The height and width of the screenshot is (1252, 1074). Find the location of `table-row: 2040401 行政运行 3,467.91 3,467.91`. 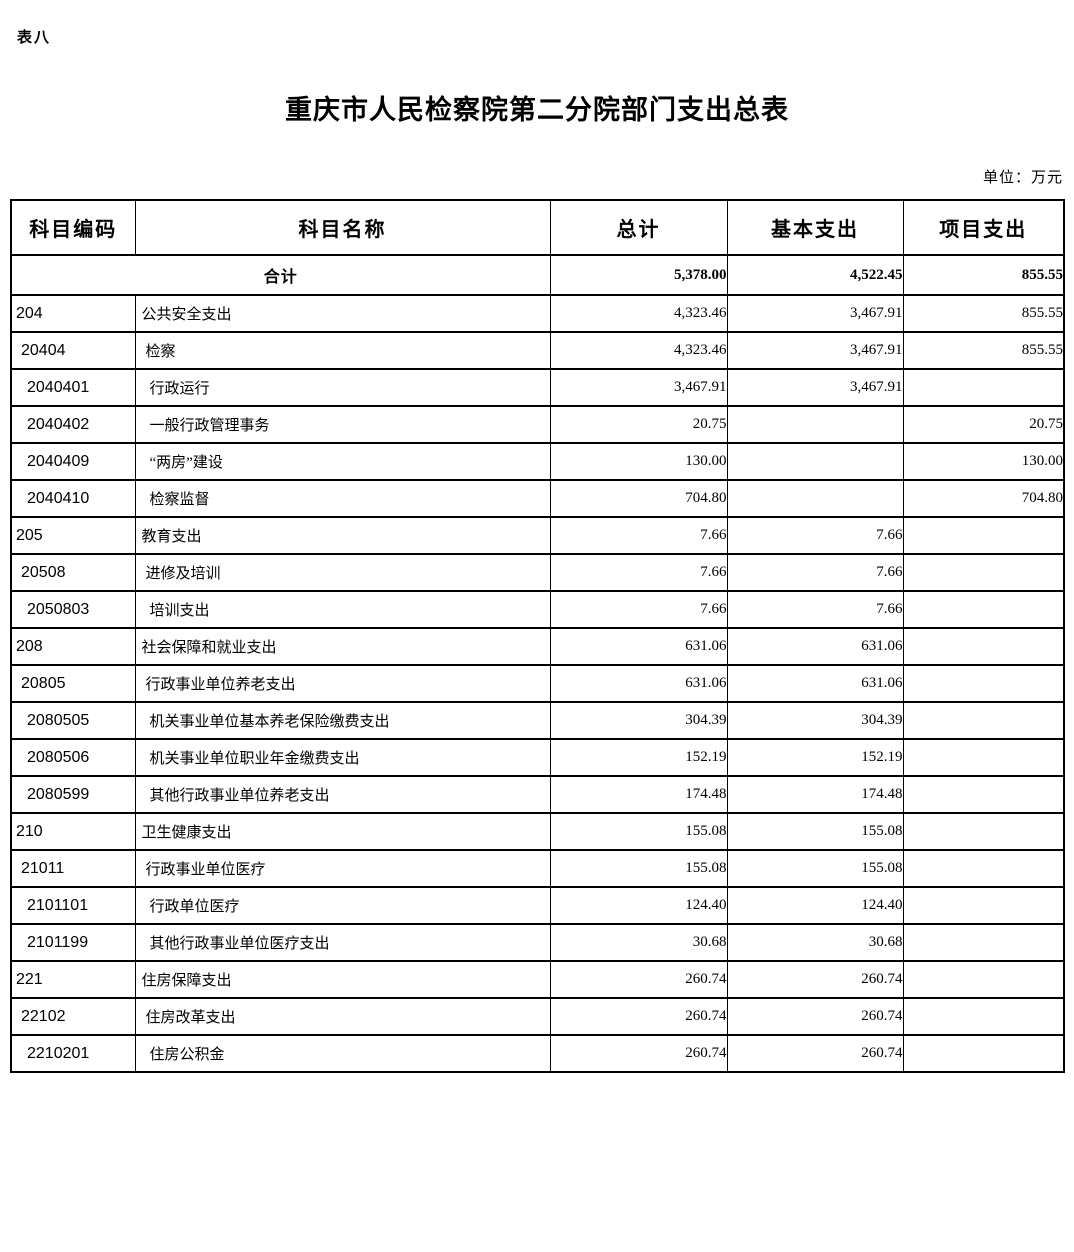

table-row: 2040401 行政运行 3,467.91 3,467.91 is located at coordinates (537, 387).